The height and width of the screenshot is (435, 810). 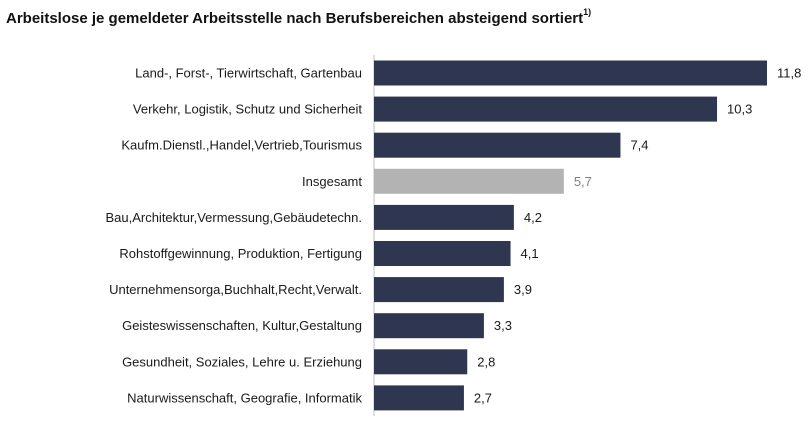 I want to click on value-label: 4,1, so click(x=530, y=253).